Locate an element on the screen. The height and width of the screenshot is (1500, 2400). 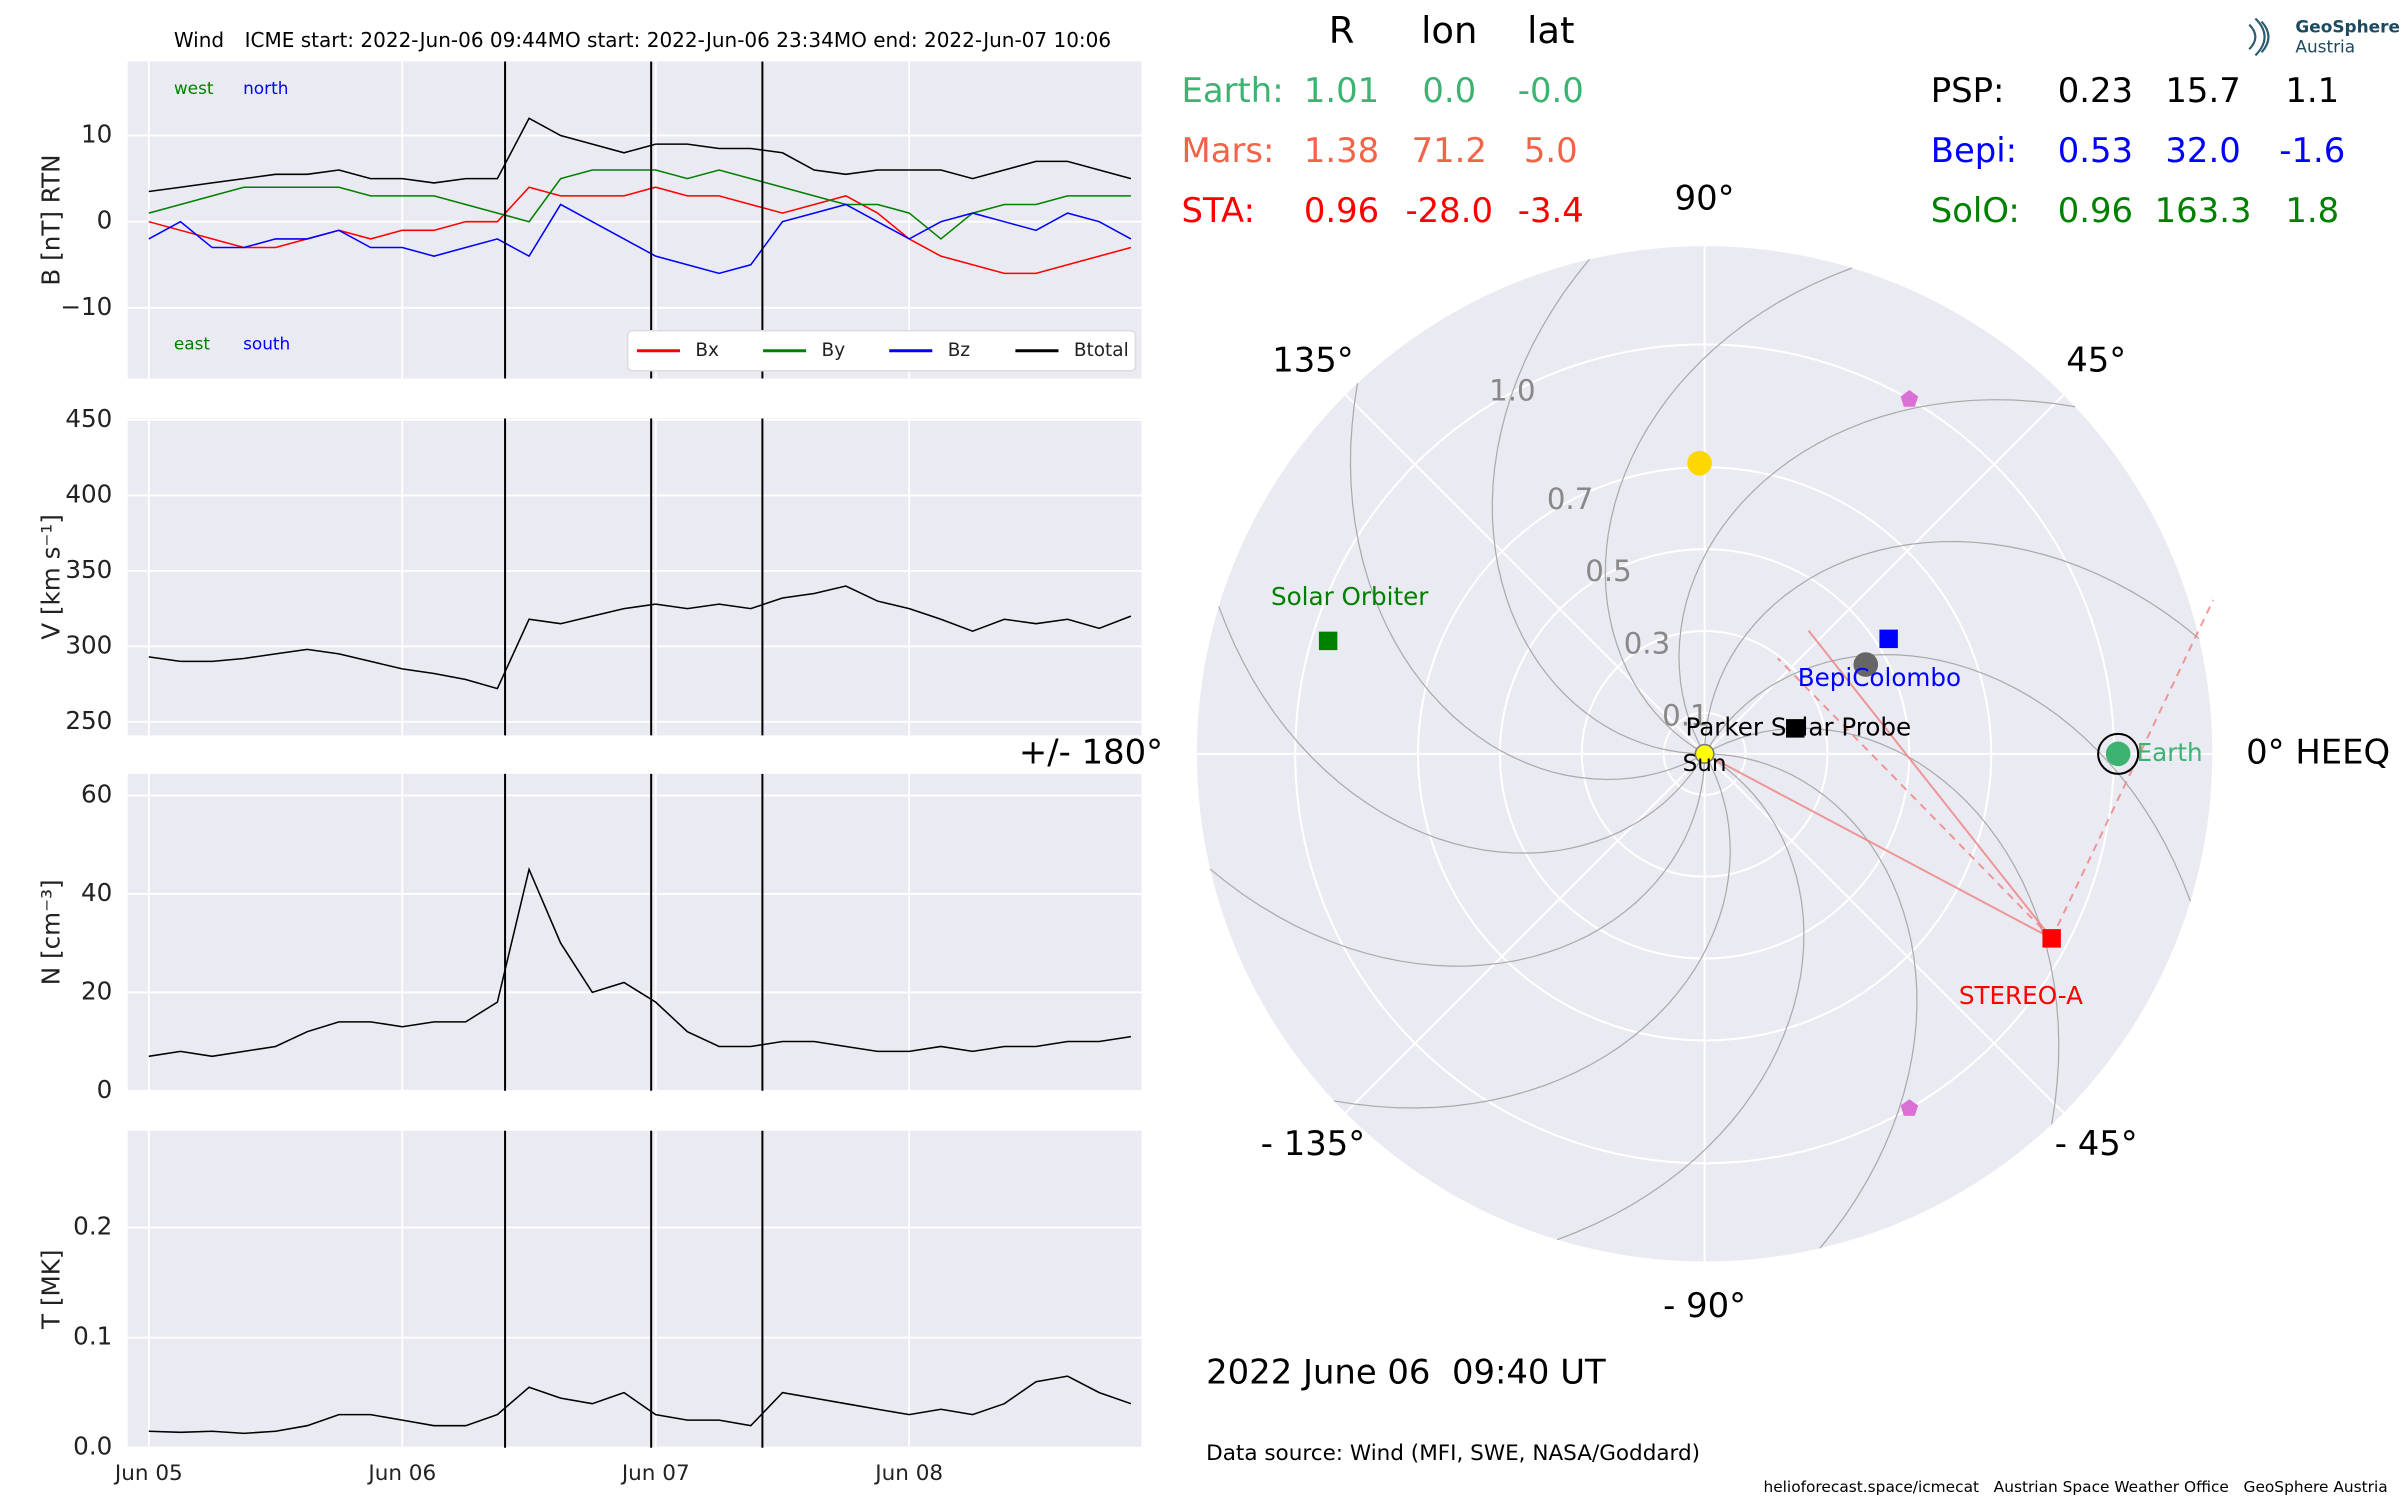
y-tick-label: 450 is located at coordinates (88, 418).